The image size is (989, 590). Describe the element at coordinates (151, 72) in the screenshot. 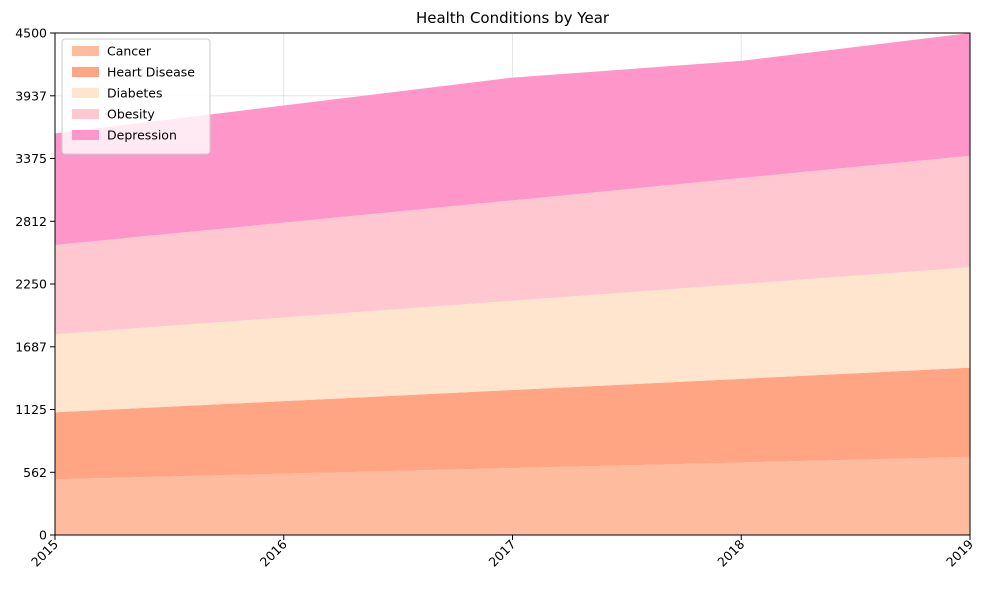

I see `legend-label: Heart Disease` at that location.